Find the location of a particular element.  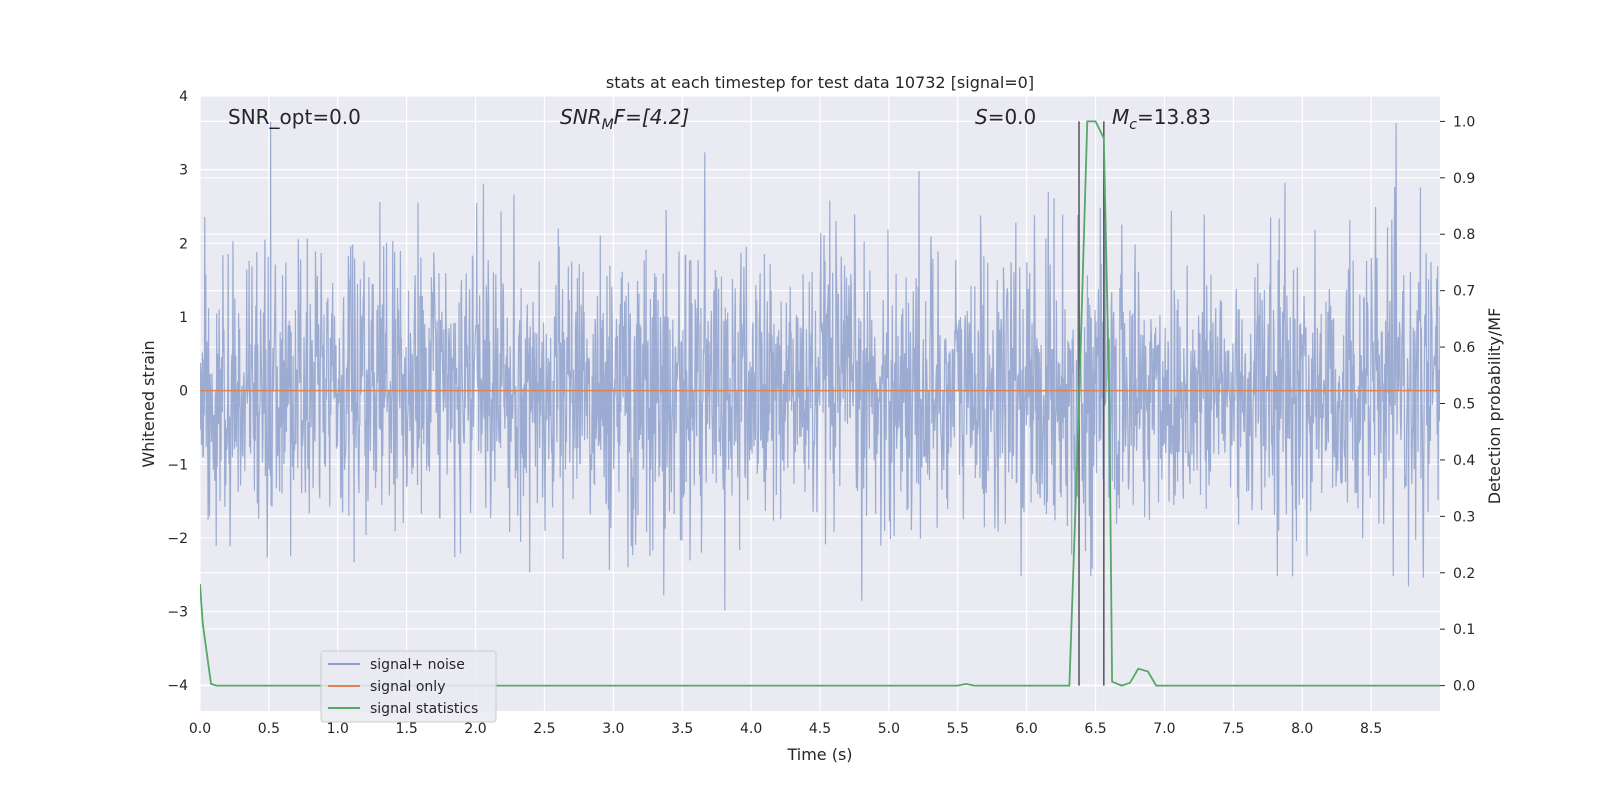

y-right-tick-label: 0.1 is located at coordinates (1464, 630).